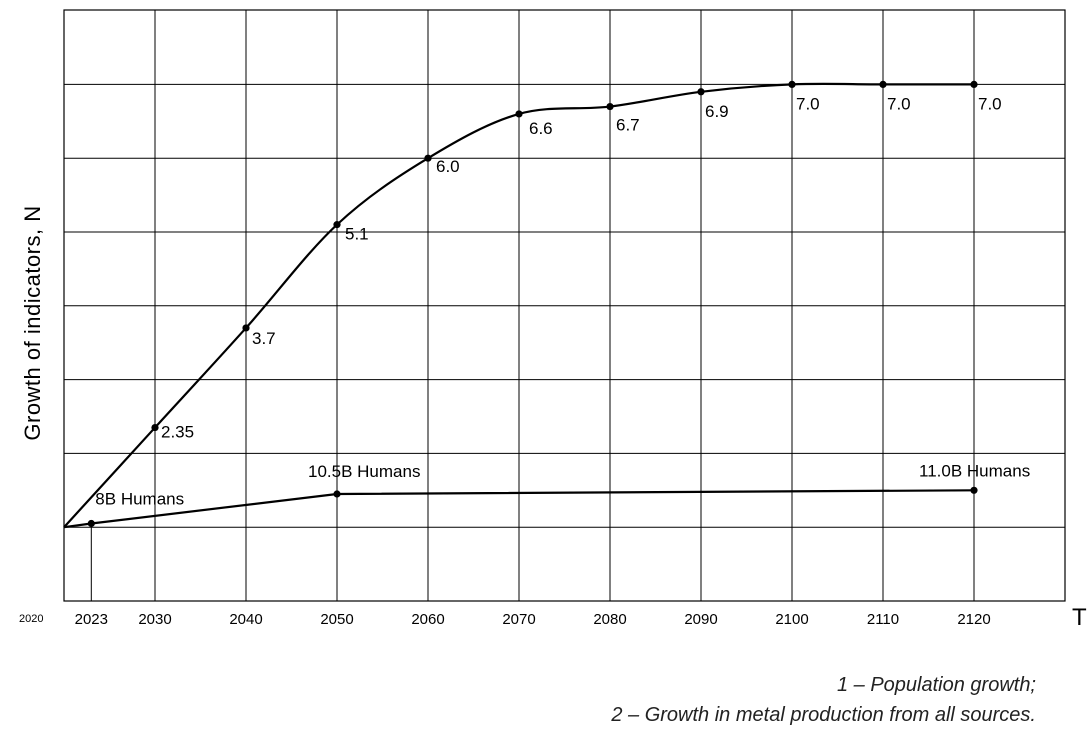 Image resolution: width=1089 pixels, height=730 pixels. I want to click on y-axis-title: Growth of indicators, N, so click(32, 322).